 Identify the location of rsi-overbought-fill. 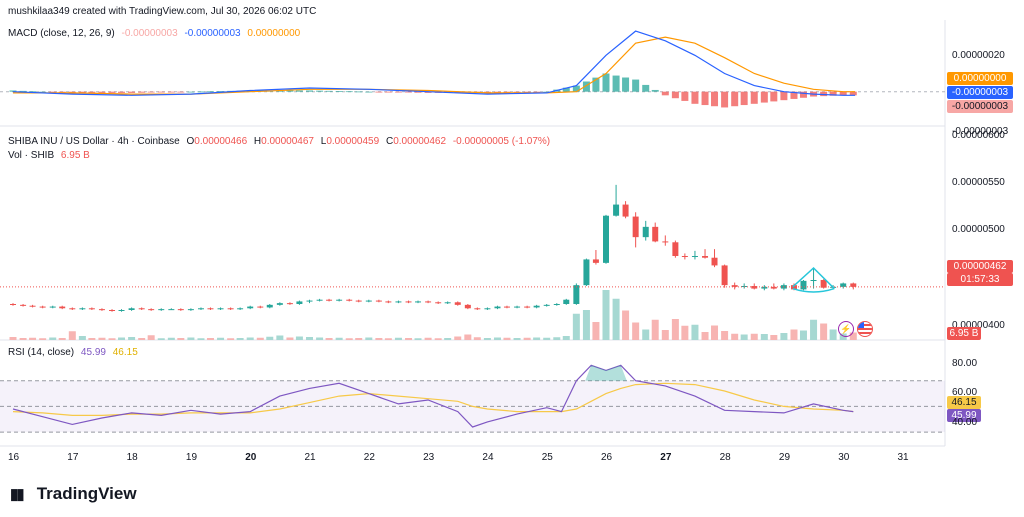
(606, 373).